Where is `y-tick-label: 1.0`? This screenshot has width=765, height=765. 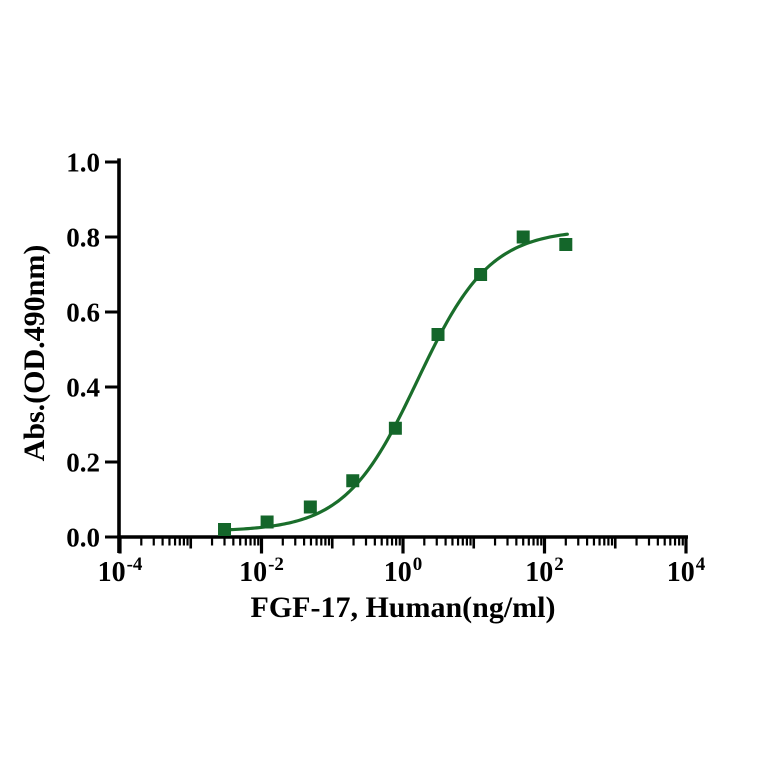
y-tick-label: 1.0 is located at coordinates (83, 163).